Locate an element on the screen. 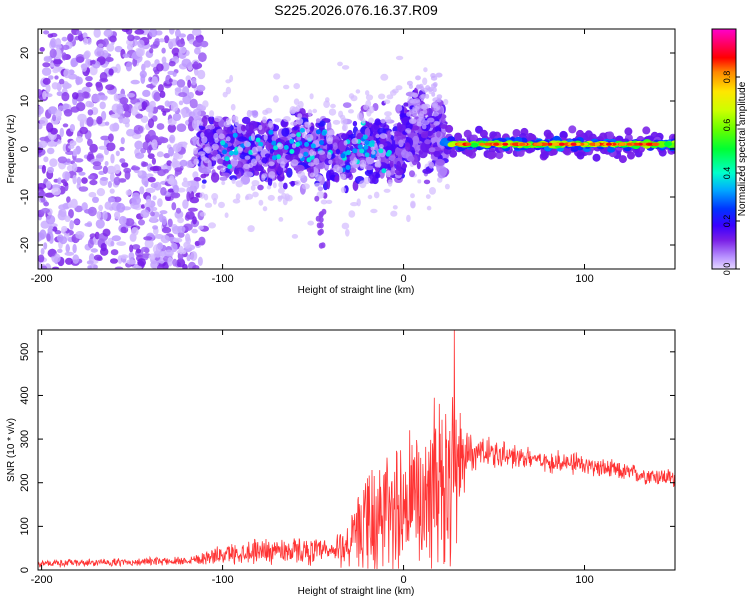 This screenshot has height=600, width=750. colorbar-ticks: 0.0 0.2 0.4 0.6 0.8 is located at coordinates (731, 173).